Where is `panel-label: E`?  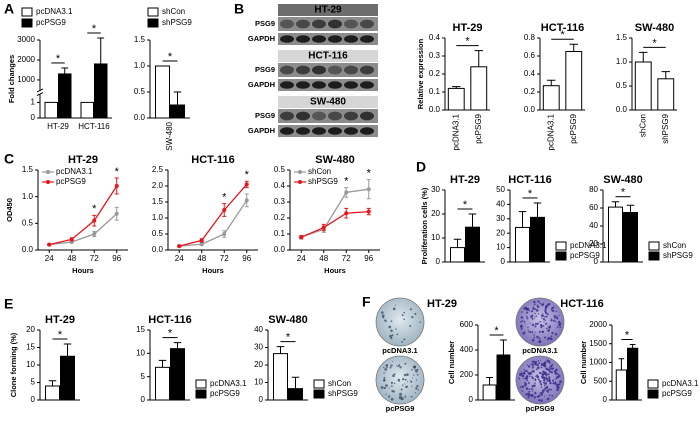
panel-label: E is located at coordinates (8, 304).